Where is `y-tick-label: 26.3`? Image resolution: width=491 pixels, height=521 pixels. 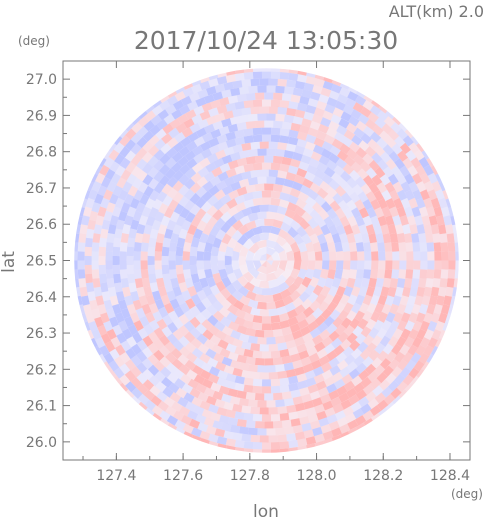 y-tick-label: 26.3 is located at coordinates (41, 334).